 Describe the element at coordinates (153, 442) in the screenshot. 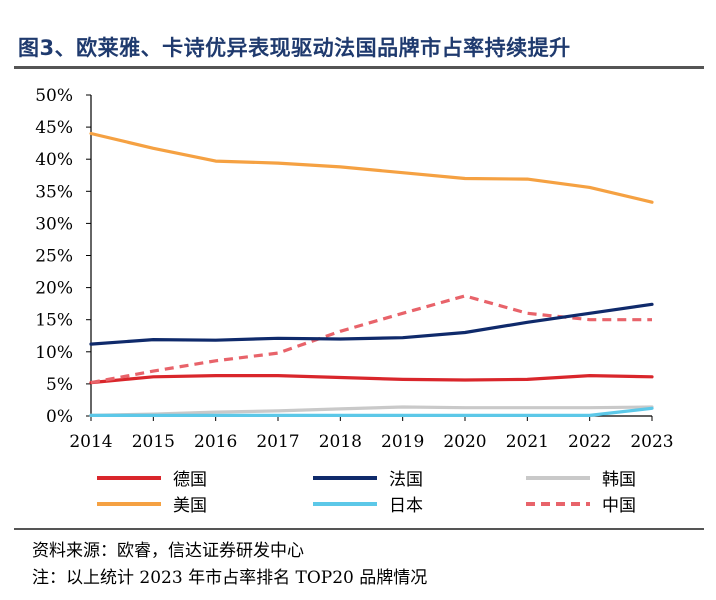

I see `x-tick-label: 2015` at that location.